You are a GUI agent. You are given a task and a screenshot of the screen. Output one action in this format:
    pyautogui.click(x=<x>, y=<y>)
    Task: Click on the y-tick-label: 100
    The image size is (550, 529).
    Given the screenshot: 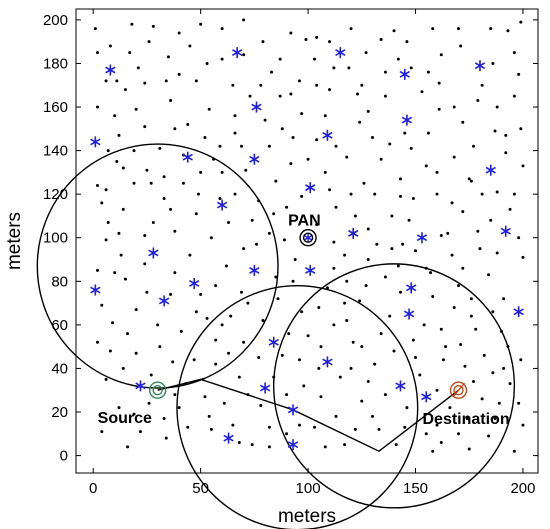 What is the action you would take?
    pyautogui.click(x=55, y=238)
    